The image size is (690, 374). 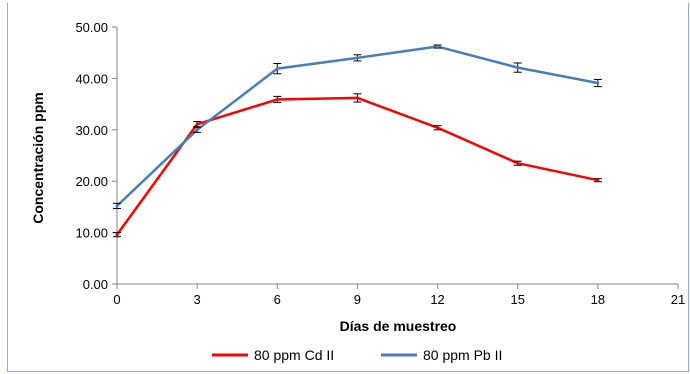 What do you see at coordinates (38, 157) in the screenshot?
I see `y-axis-title: Concentración ppm` at bounding box center [38, 157].